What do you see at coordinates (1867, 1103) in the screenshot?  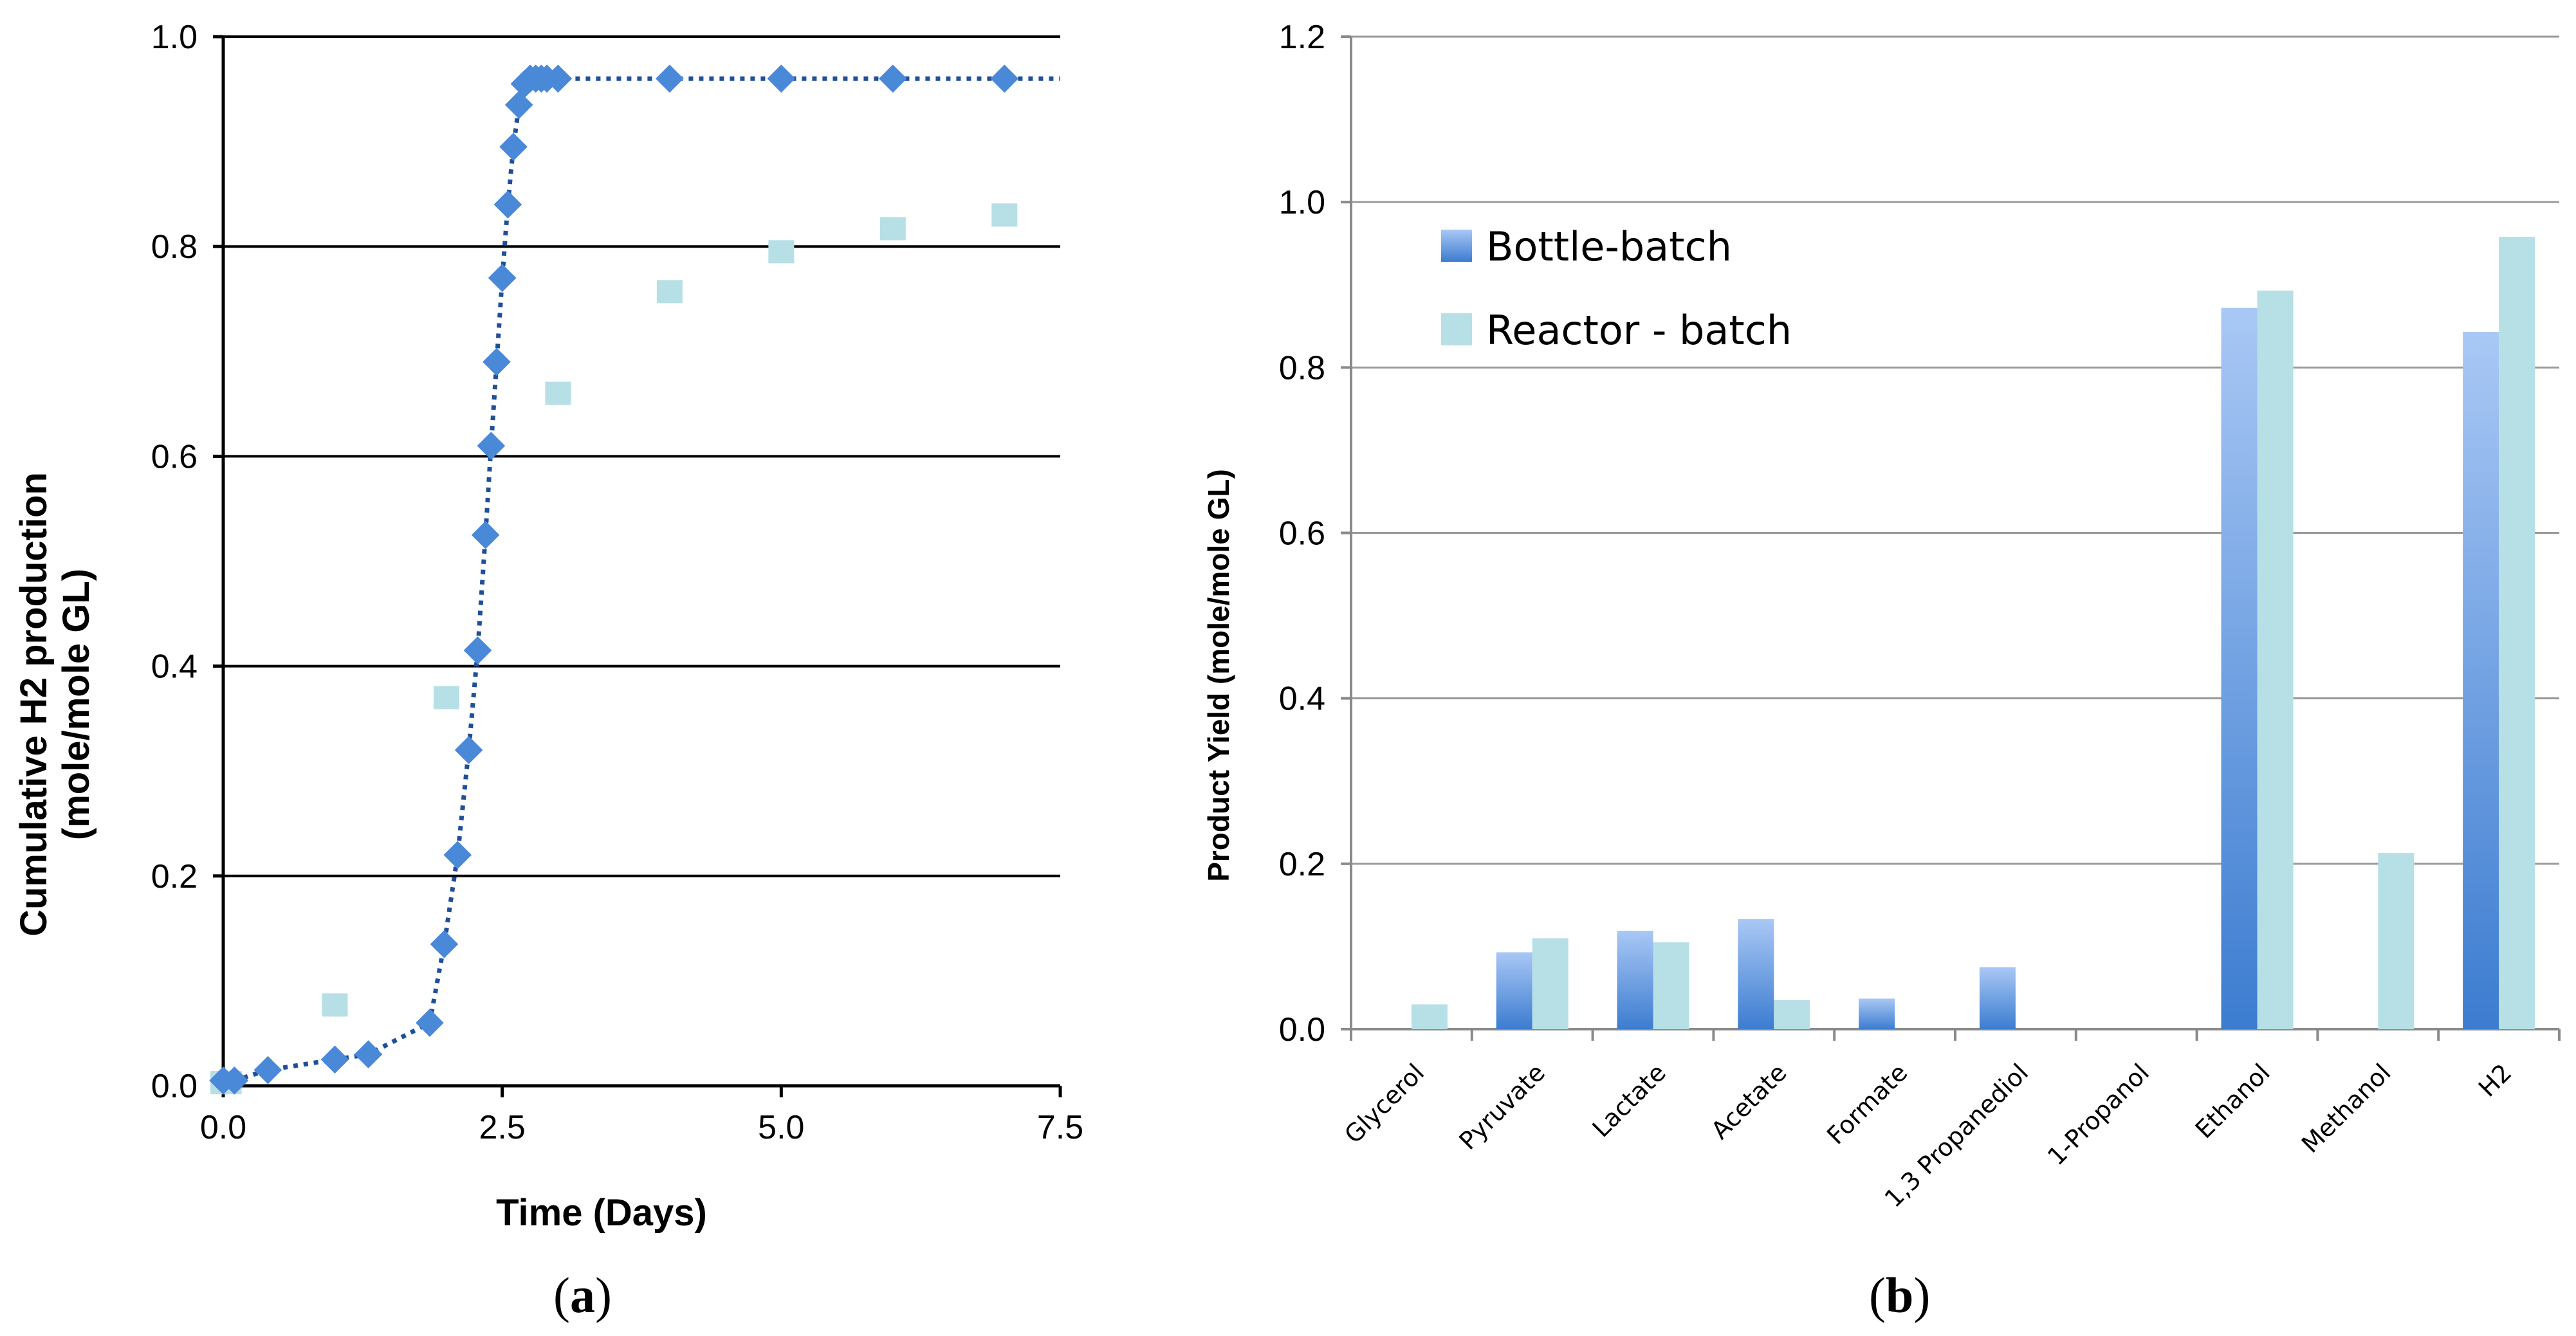 I see `panel-b-category-label: Formate` at bounding box center [1867, 1103].